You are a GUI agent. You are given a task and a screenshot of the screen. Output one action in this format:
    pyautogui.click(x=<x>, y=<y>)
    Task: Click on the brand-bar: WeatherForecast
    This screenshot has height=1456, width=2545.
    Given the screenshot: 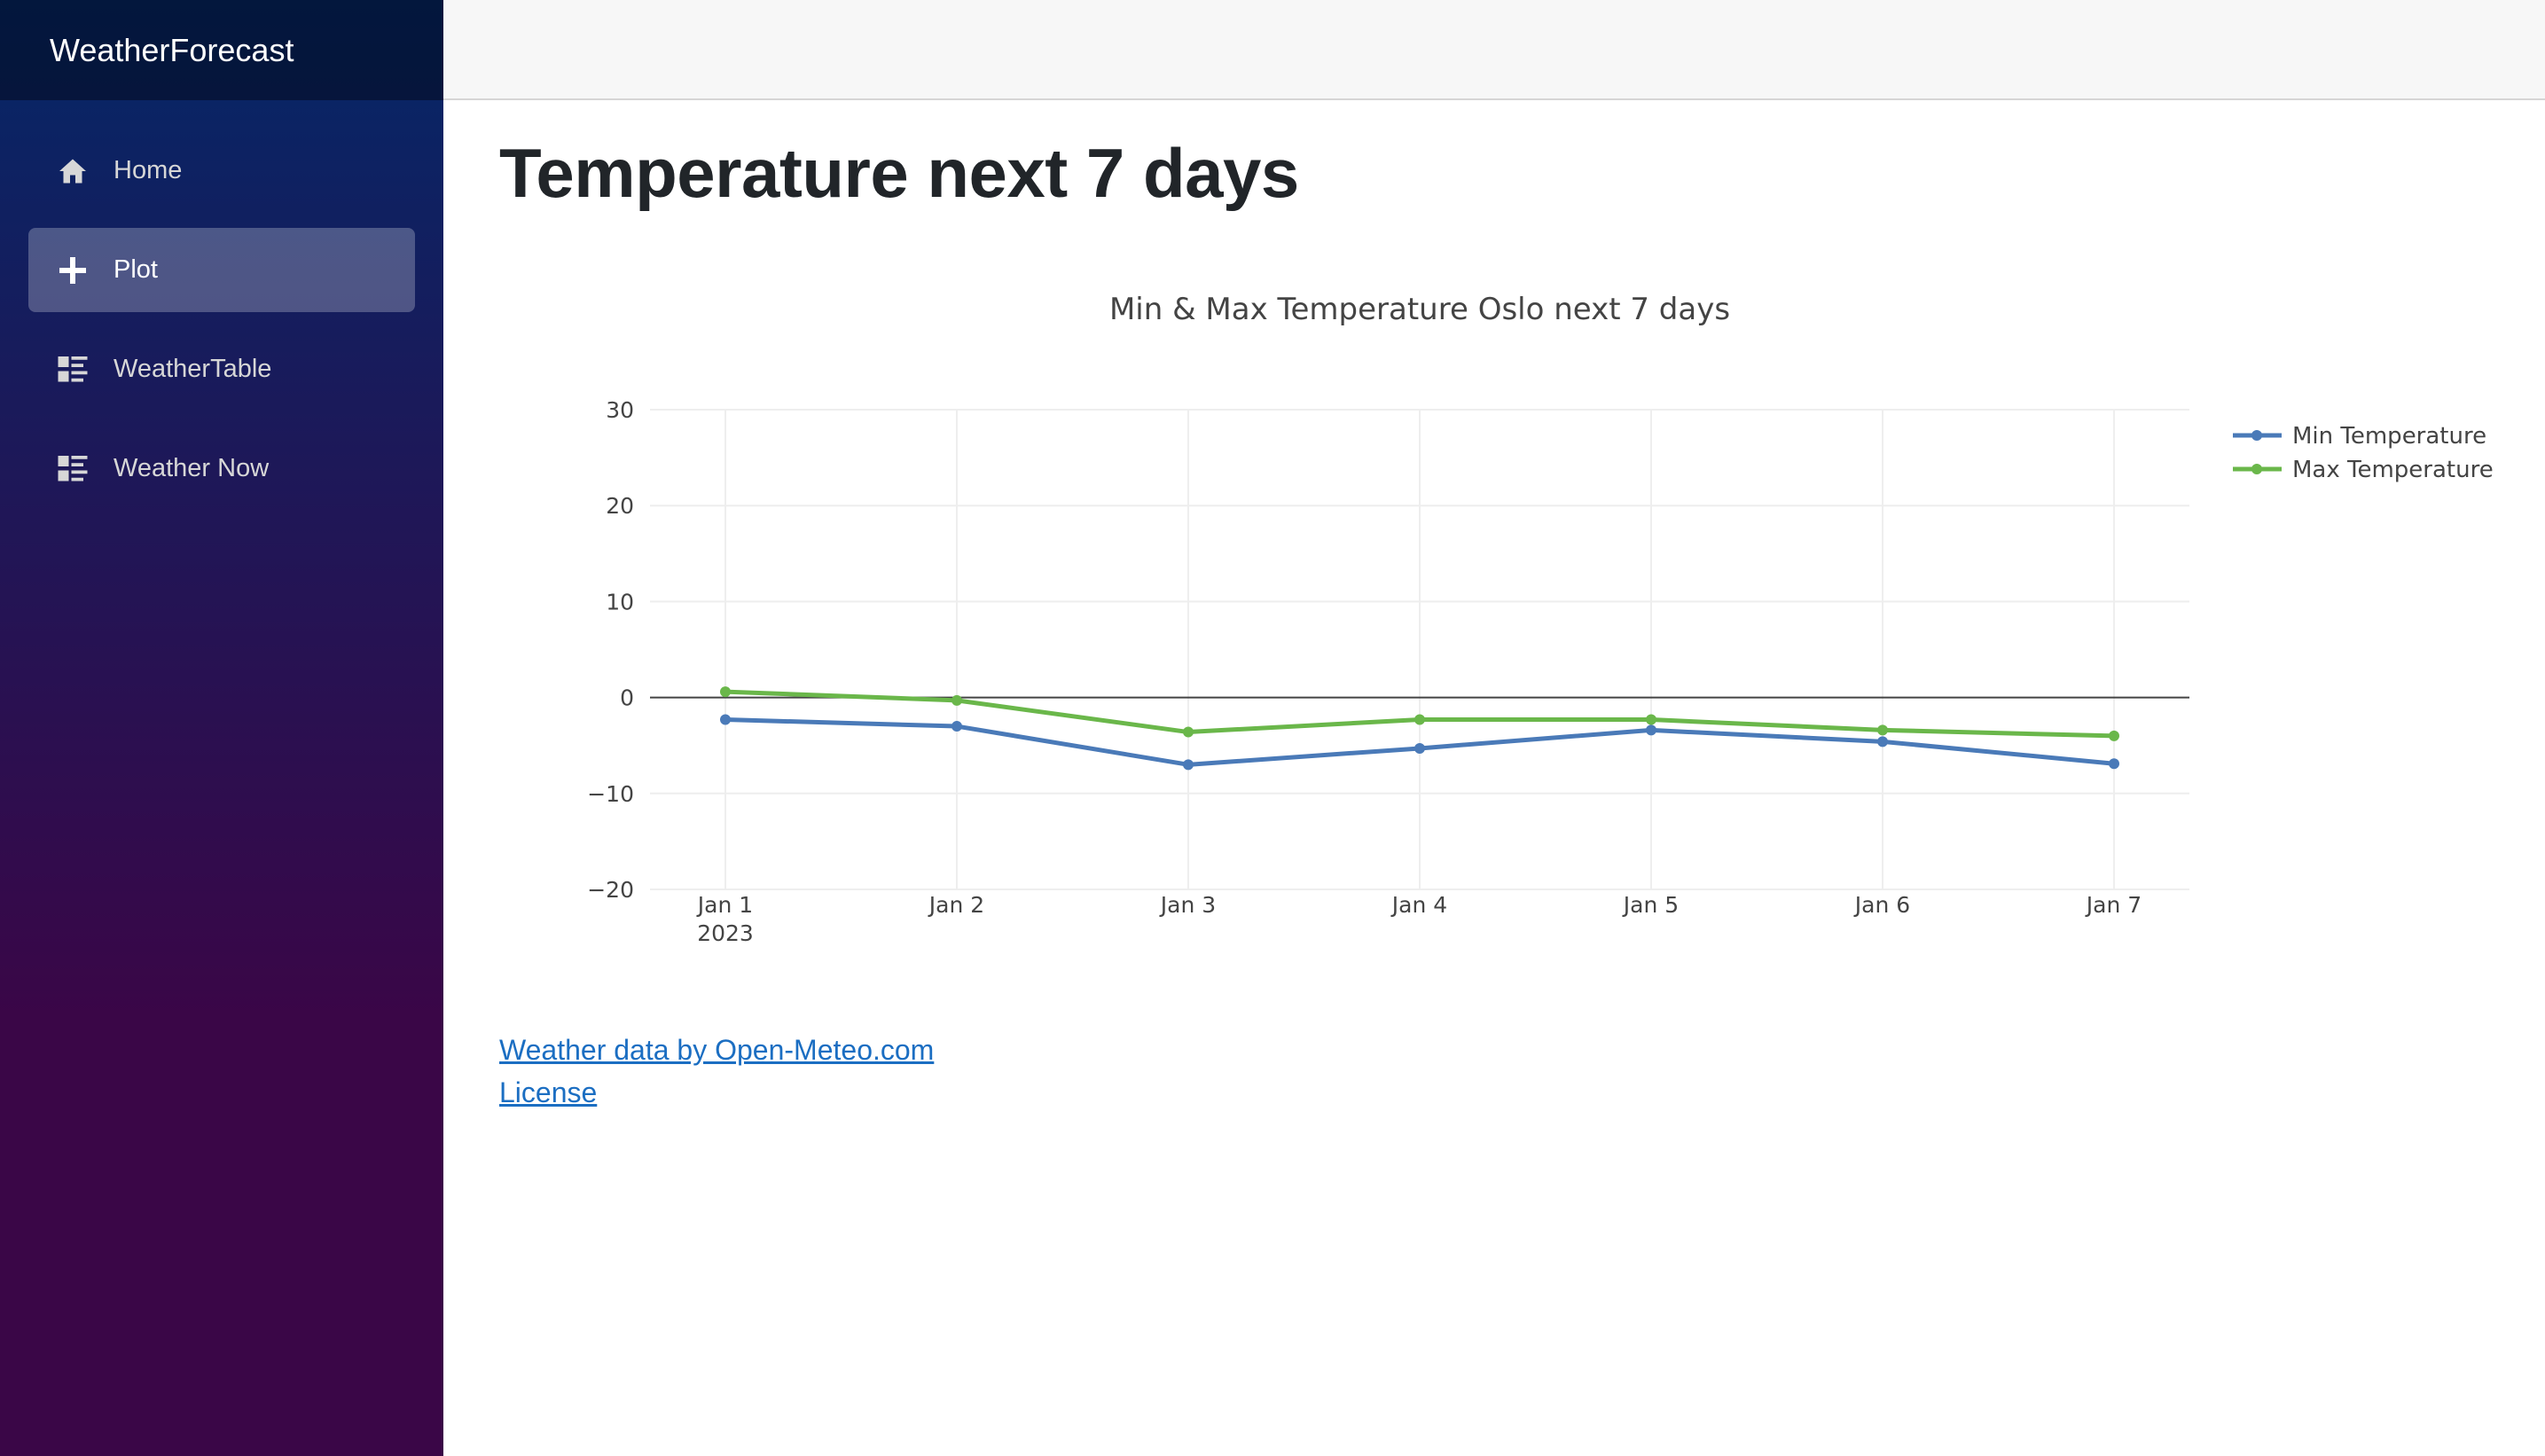 What is the action you would take?
    pyautogui.click(x=221, y=50)
    